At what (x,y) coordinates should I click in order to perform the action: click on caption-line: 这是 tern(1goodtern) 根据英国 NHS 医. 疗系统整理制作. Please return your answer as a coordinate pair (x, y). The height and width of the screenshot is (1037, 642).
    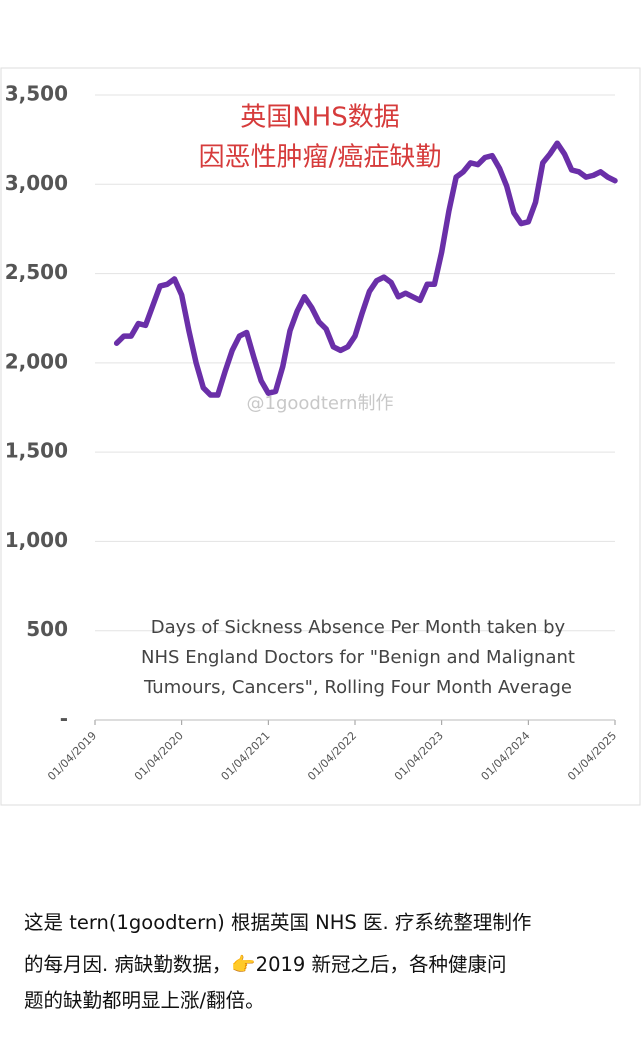
    Looking at the image, I should click on (278, 922).